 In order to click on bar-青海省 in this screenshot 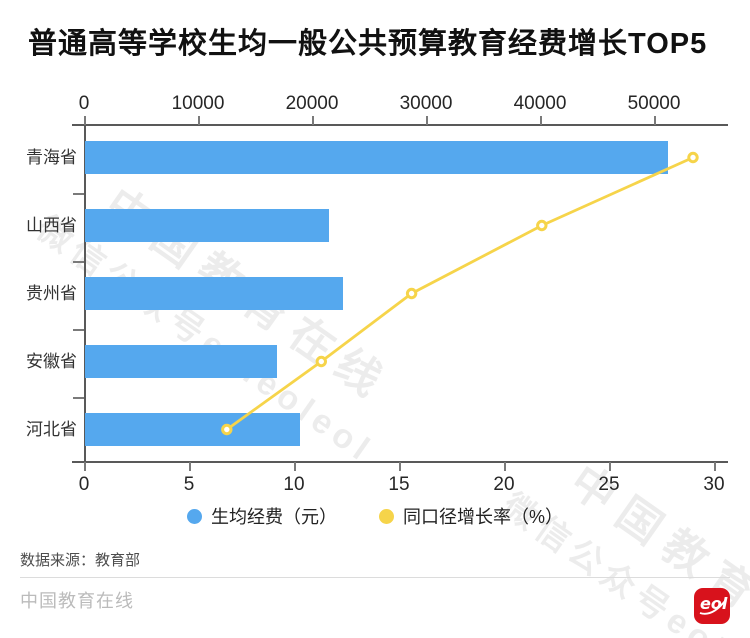, I will do `click(376, 157)`.